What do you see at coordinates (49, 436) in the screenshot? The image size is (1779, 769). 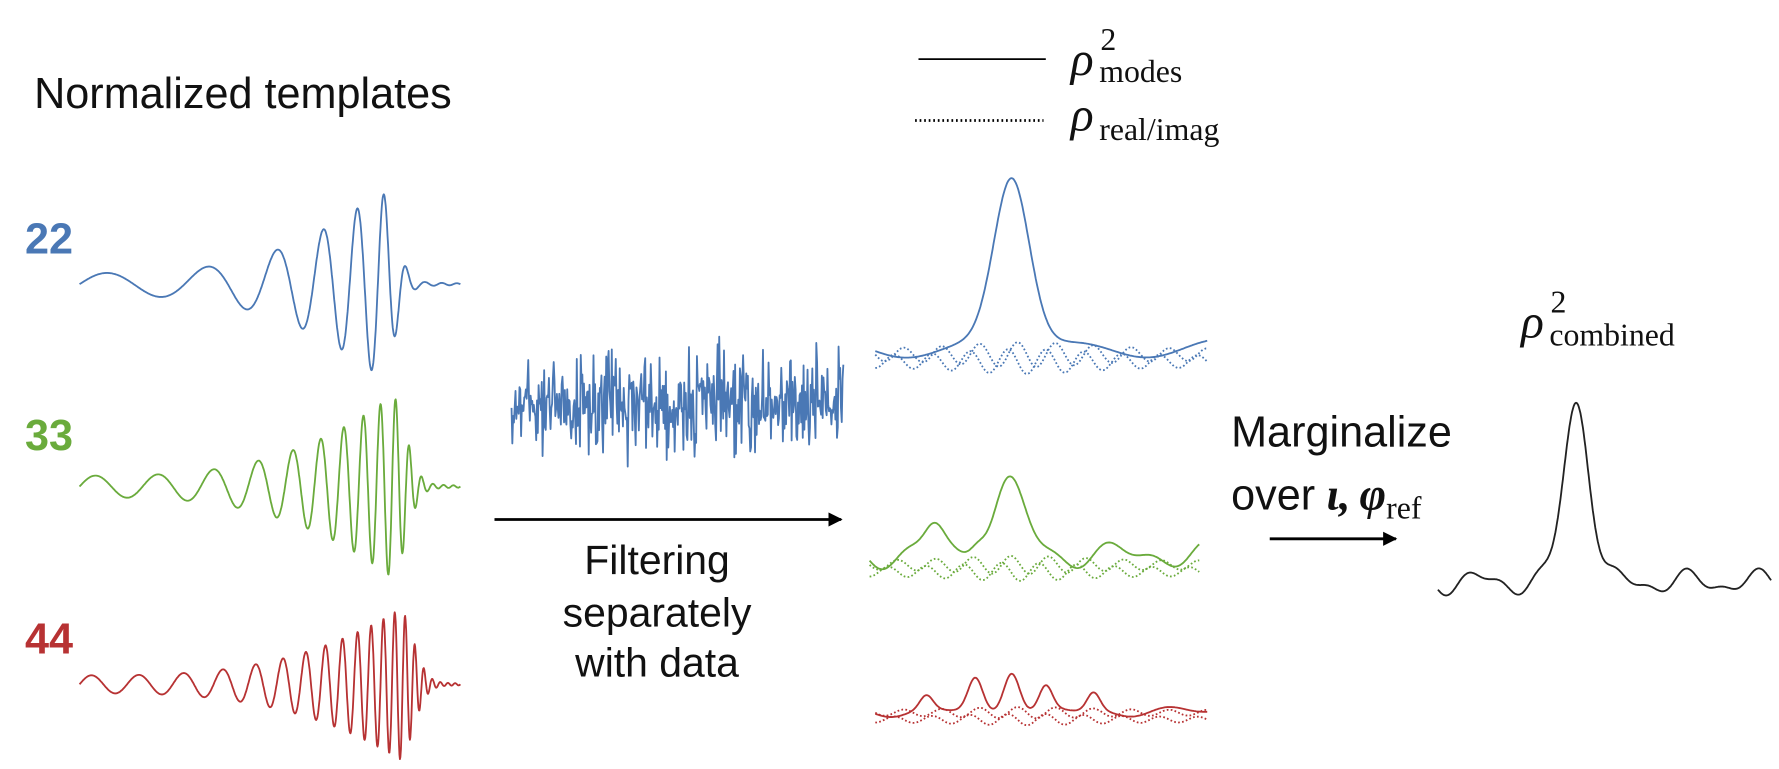 I see `mode-label: 33` at bounding box center [49, 436].